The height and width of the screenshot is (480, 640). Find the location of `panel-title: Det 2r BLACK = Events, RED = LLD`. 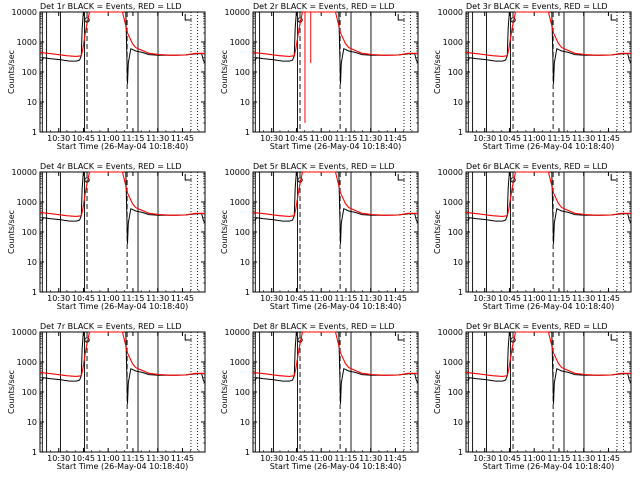

panel-title: Det 2r BLACK = Events, RED = LLD is located at coordinates (324, 6).